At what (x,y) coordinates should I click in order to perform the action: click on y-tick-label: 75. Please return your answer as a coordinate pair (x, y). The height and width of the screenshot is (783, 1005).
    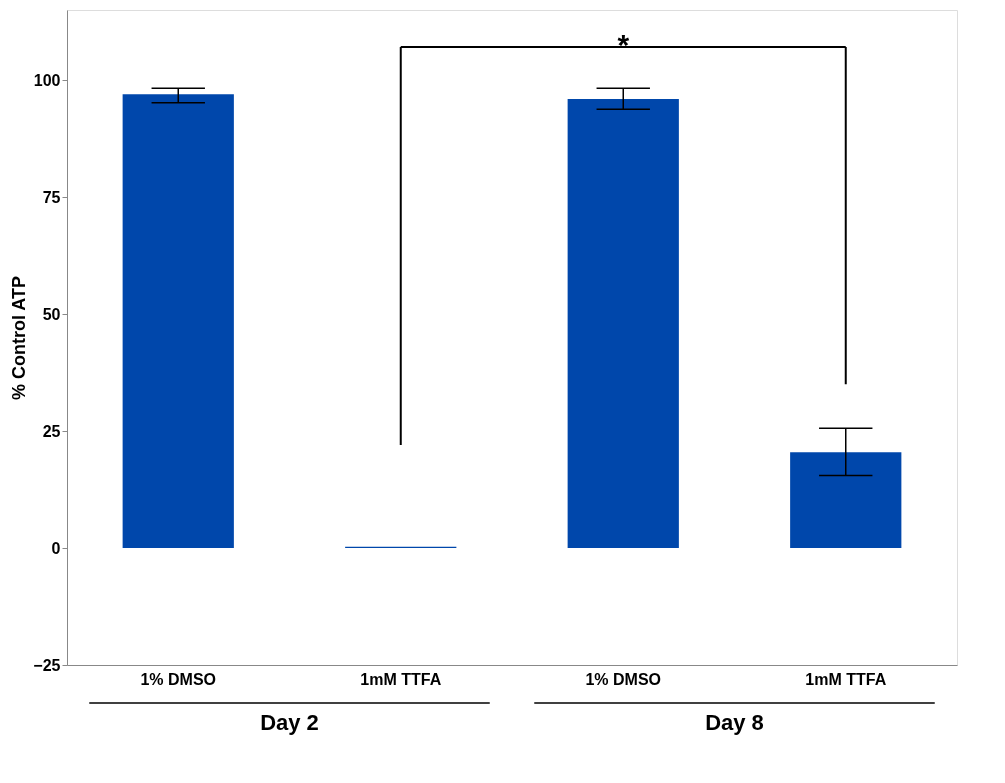
    Looking at the image, I should click on (51, 197).